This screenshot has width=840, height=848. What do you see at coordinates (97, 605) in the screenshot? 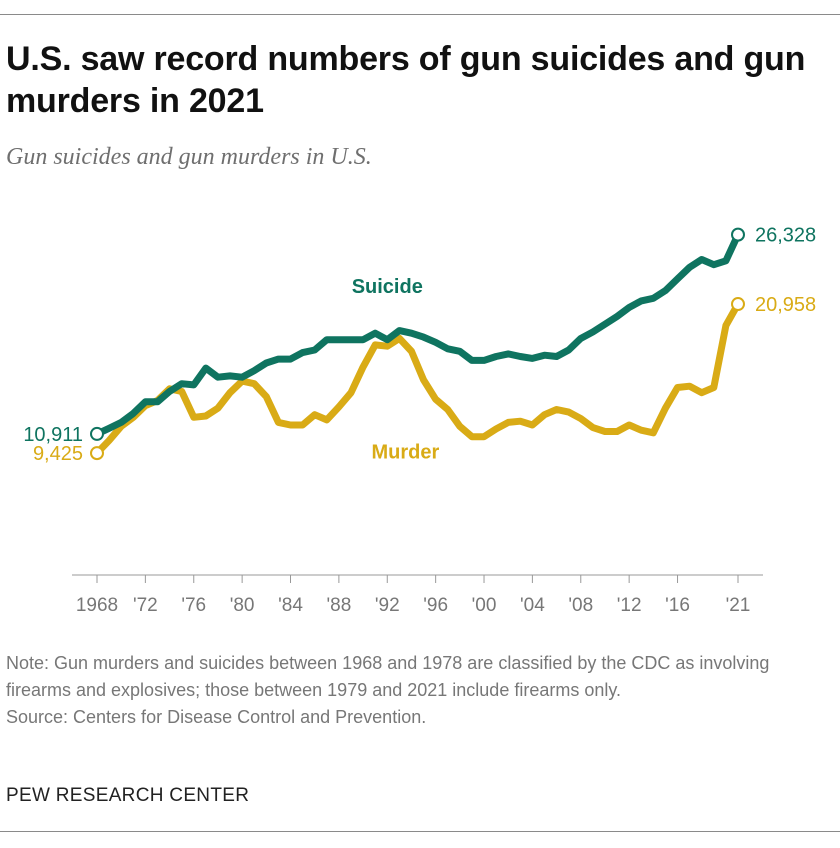
I see `x-tick-label: 1968` at bounding box center [97, 605].